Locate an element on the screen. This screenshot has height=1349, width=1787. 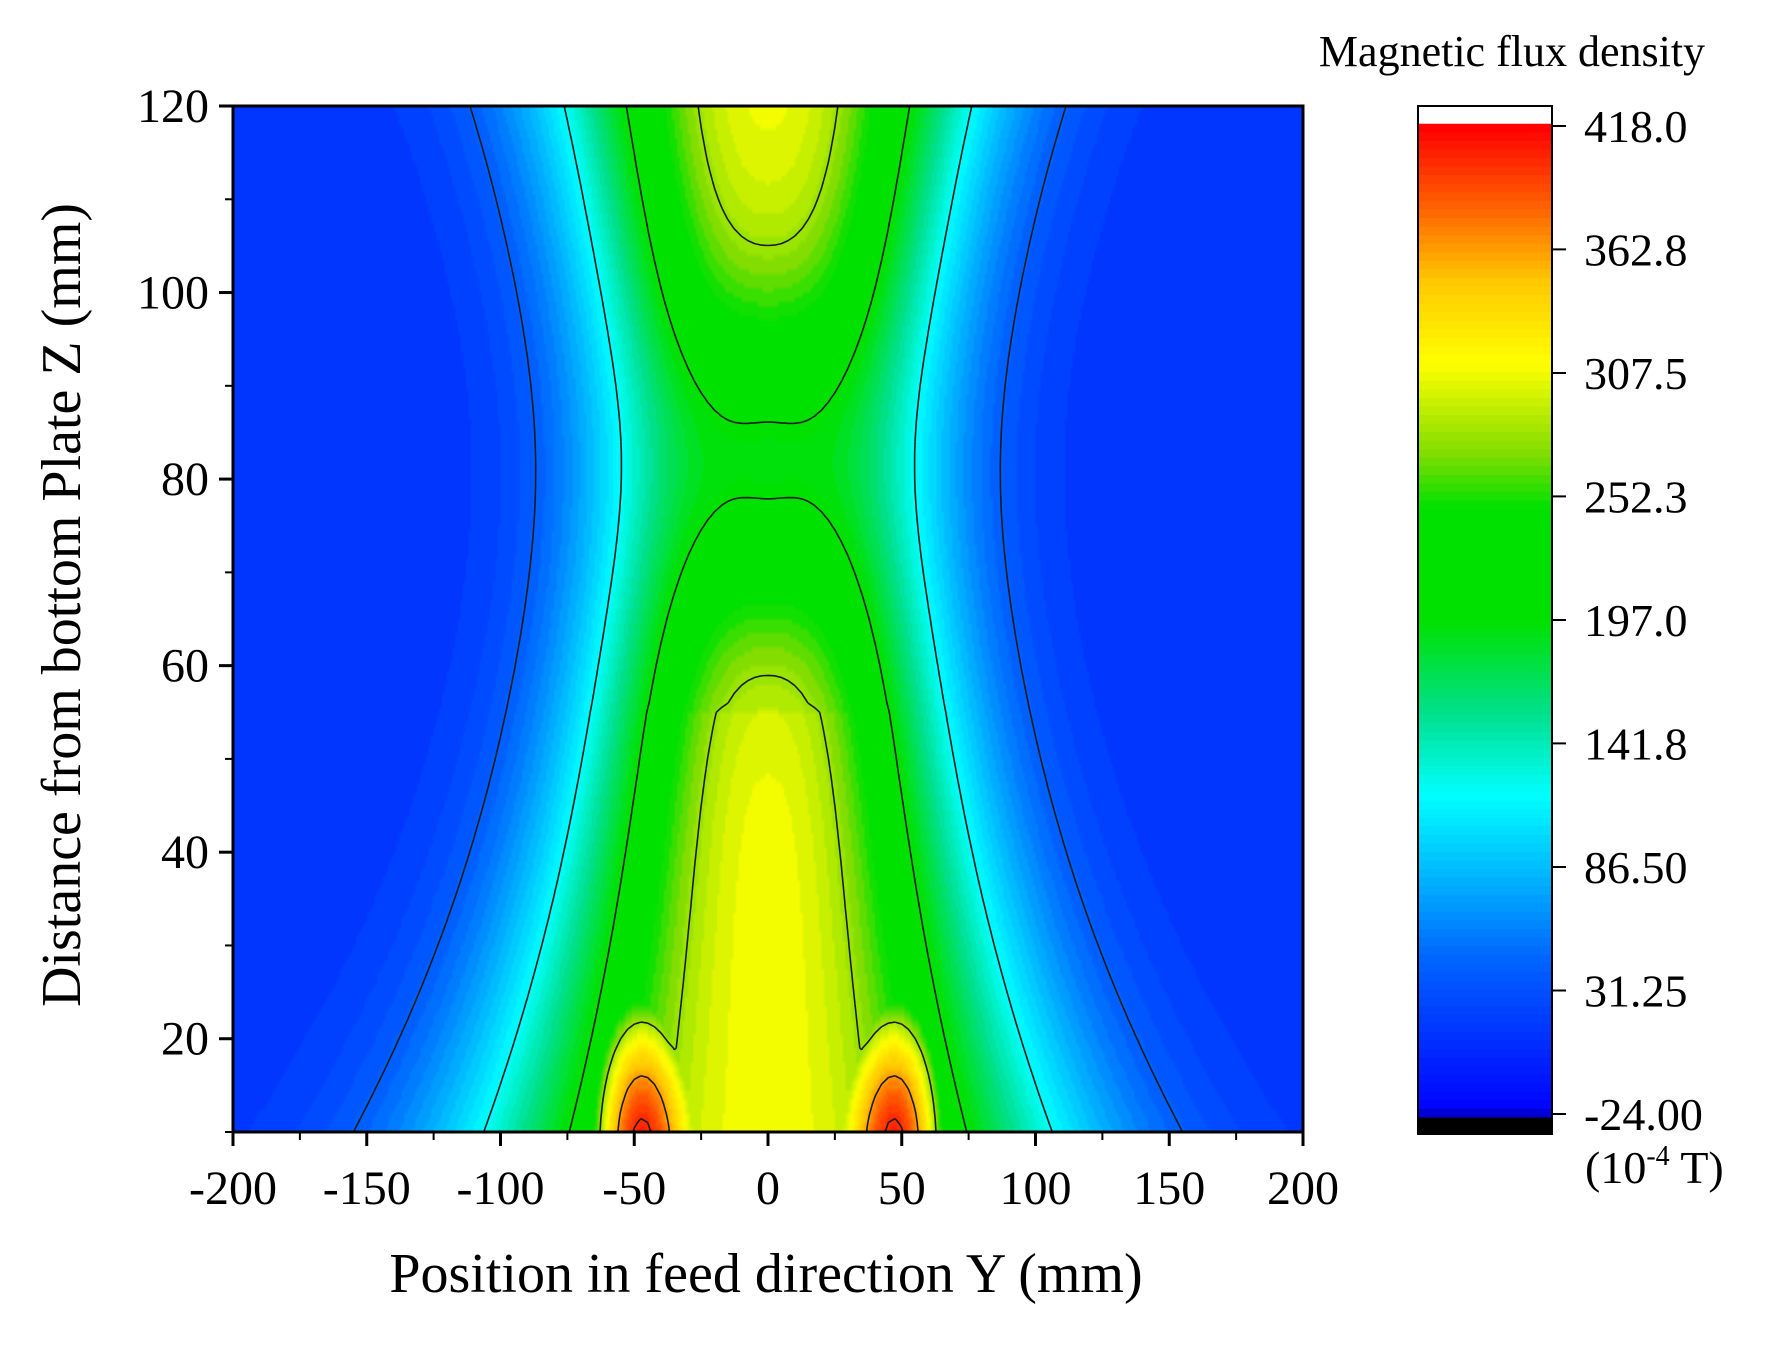
colorbar-unit: (10-4 T) is located at coordinates (1654, 1167).